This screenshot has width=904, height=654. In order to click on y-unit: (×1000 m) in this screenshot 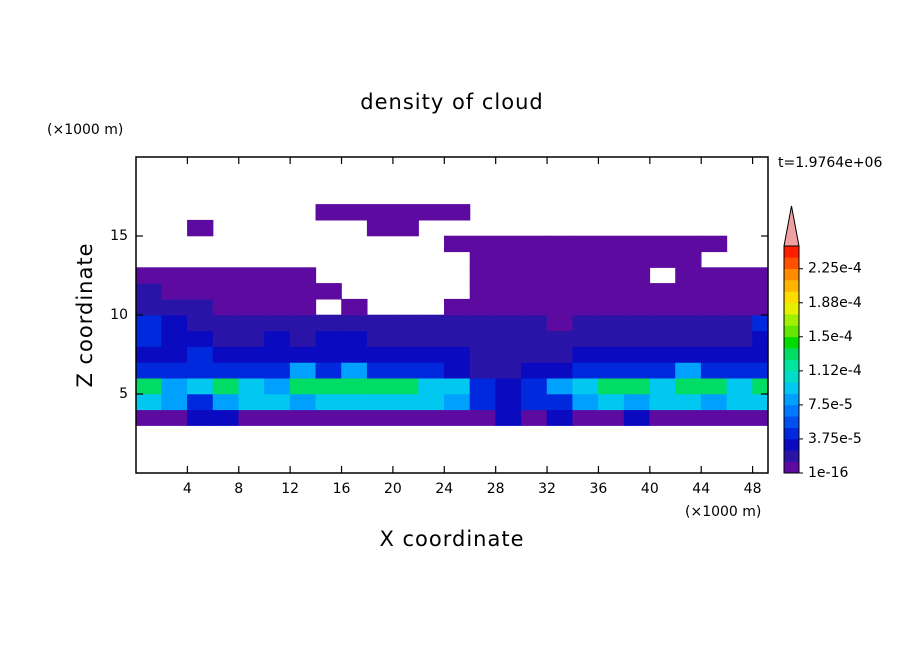, I will do `click(85, 130)`.